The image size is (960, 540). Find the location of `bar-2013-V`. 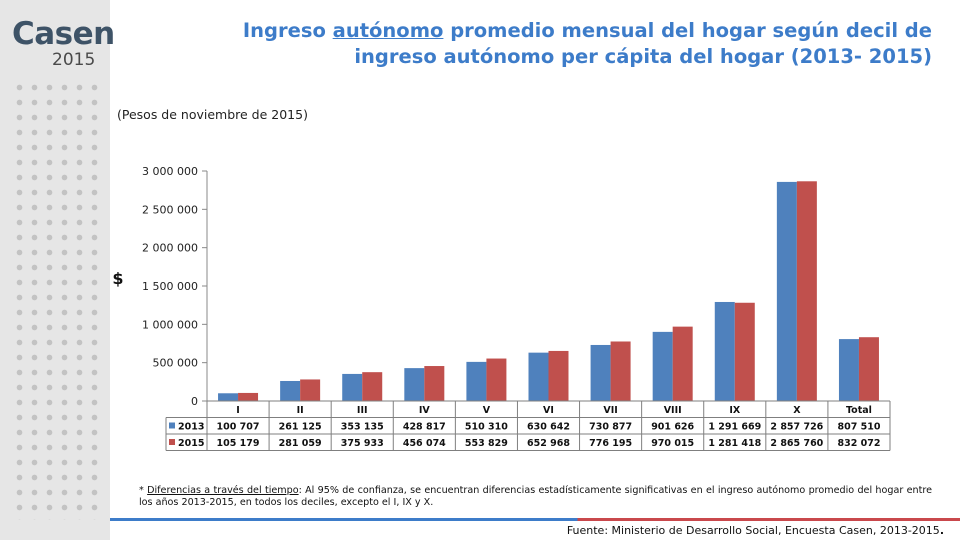

bar-2013-V is located at coordinates (476, 381).